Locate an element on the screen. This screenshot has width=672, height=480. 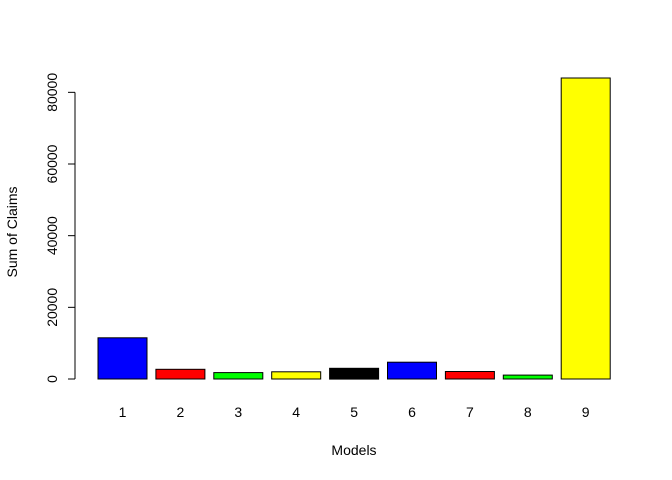
y-tick-label: 40000 is located at coordinates (52, 235).